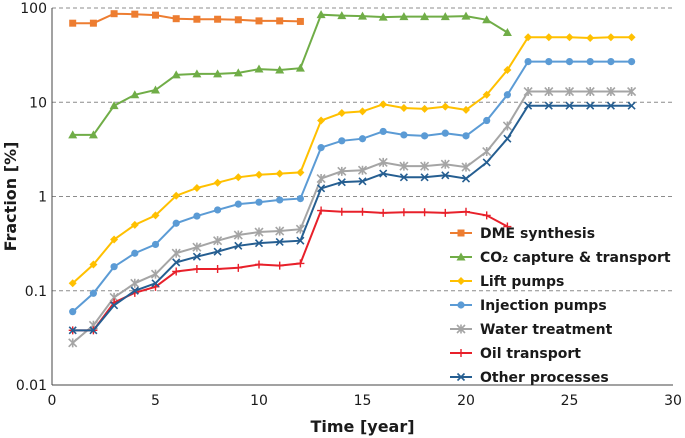  I want to click on x-tick-label: 10, so click(259, 401).